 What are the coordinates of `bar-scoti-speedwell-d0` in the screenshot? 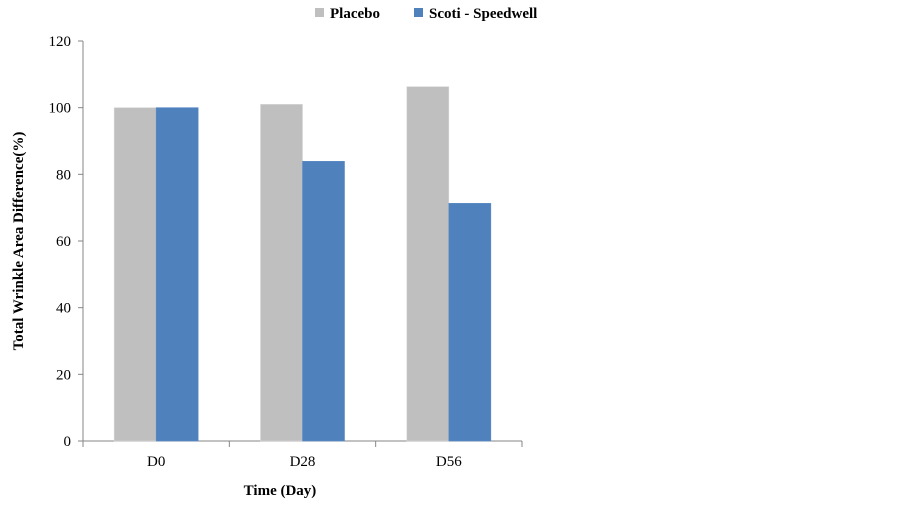 It's located at (177, 274).